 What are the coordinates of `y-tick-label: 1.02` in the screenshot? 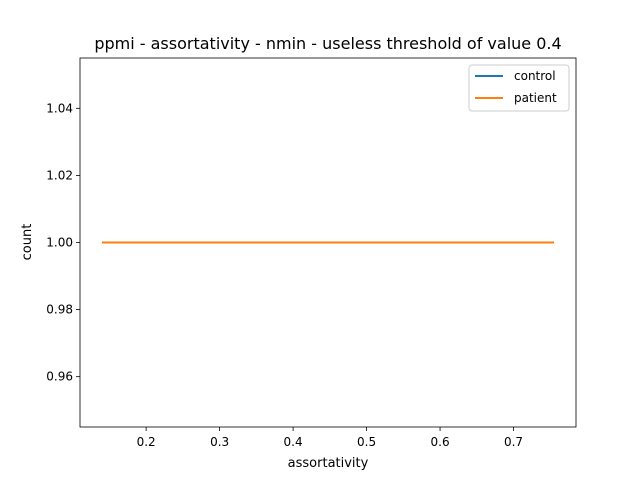 It's located at (59, 175).